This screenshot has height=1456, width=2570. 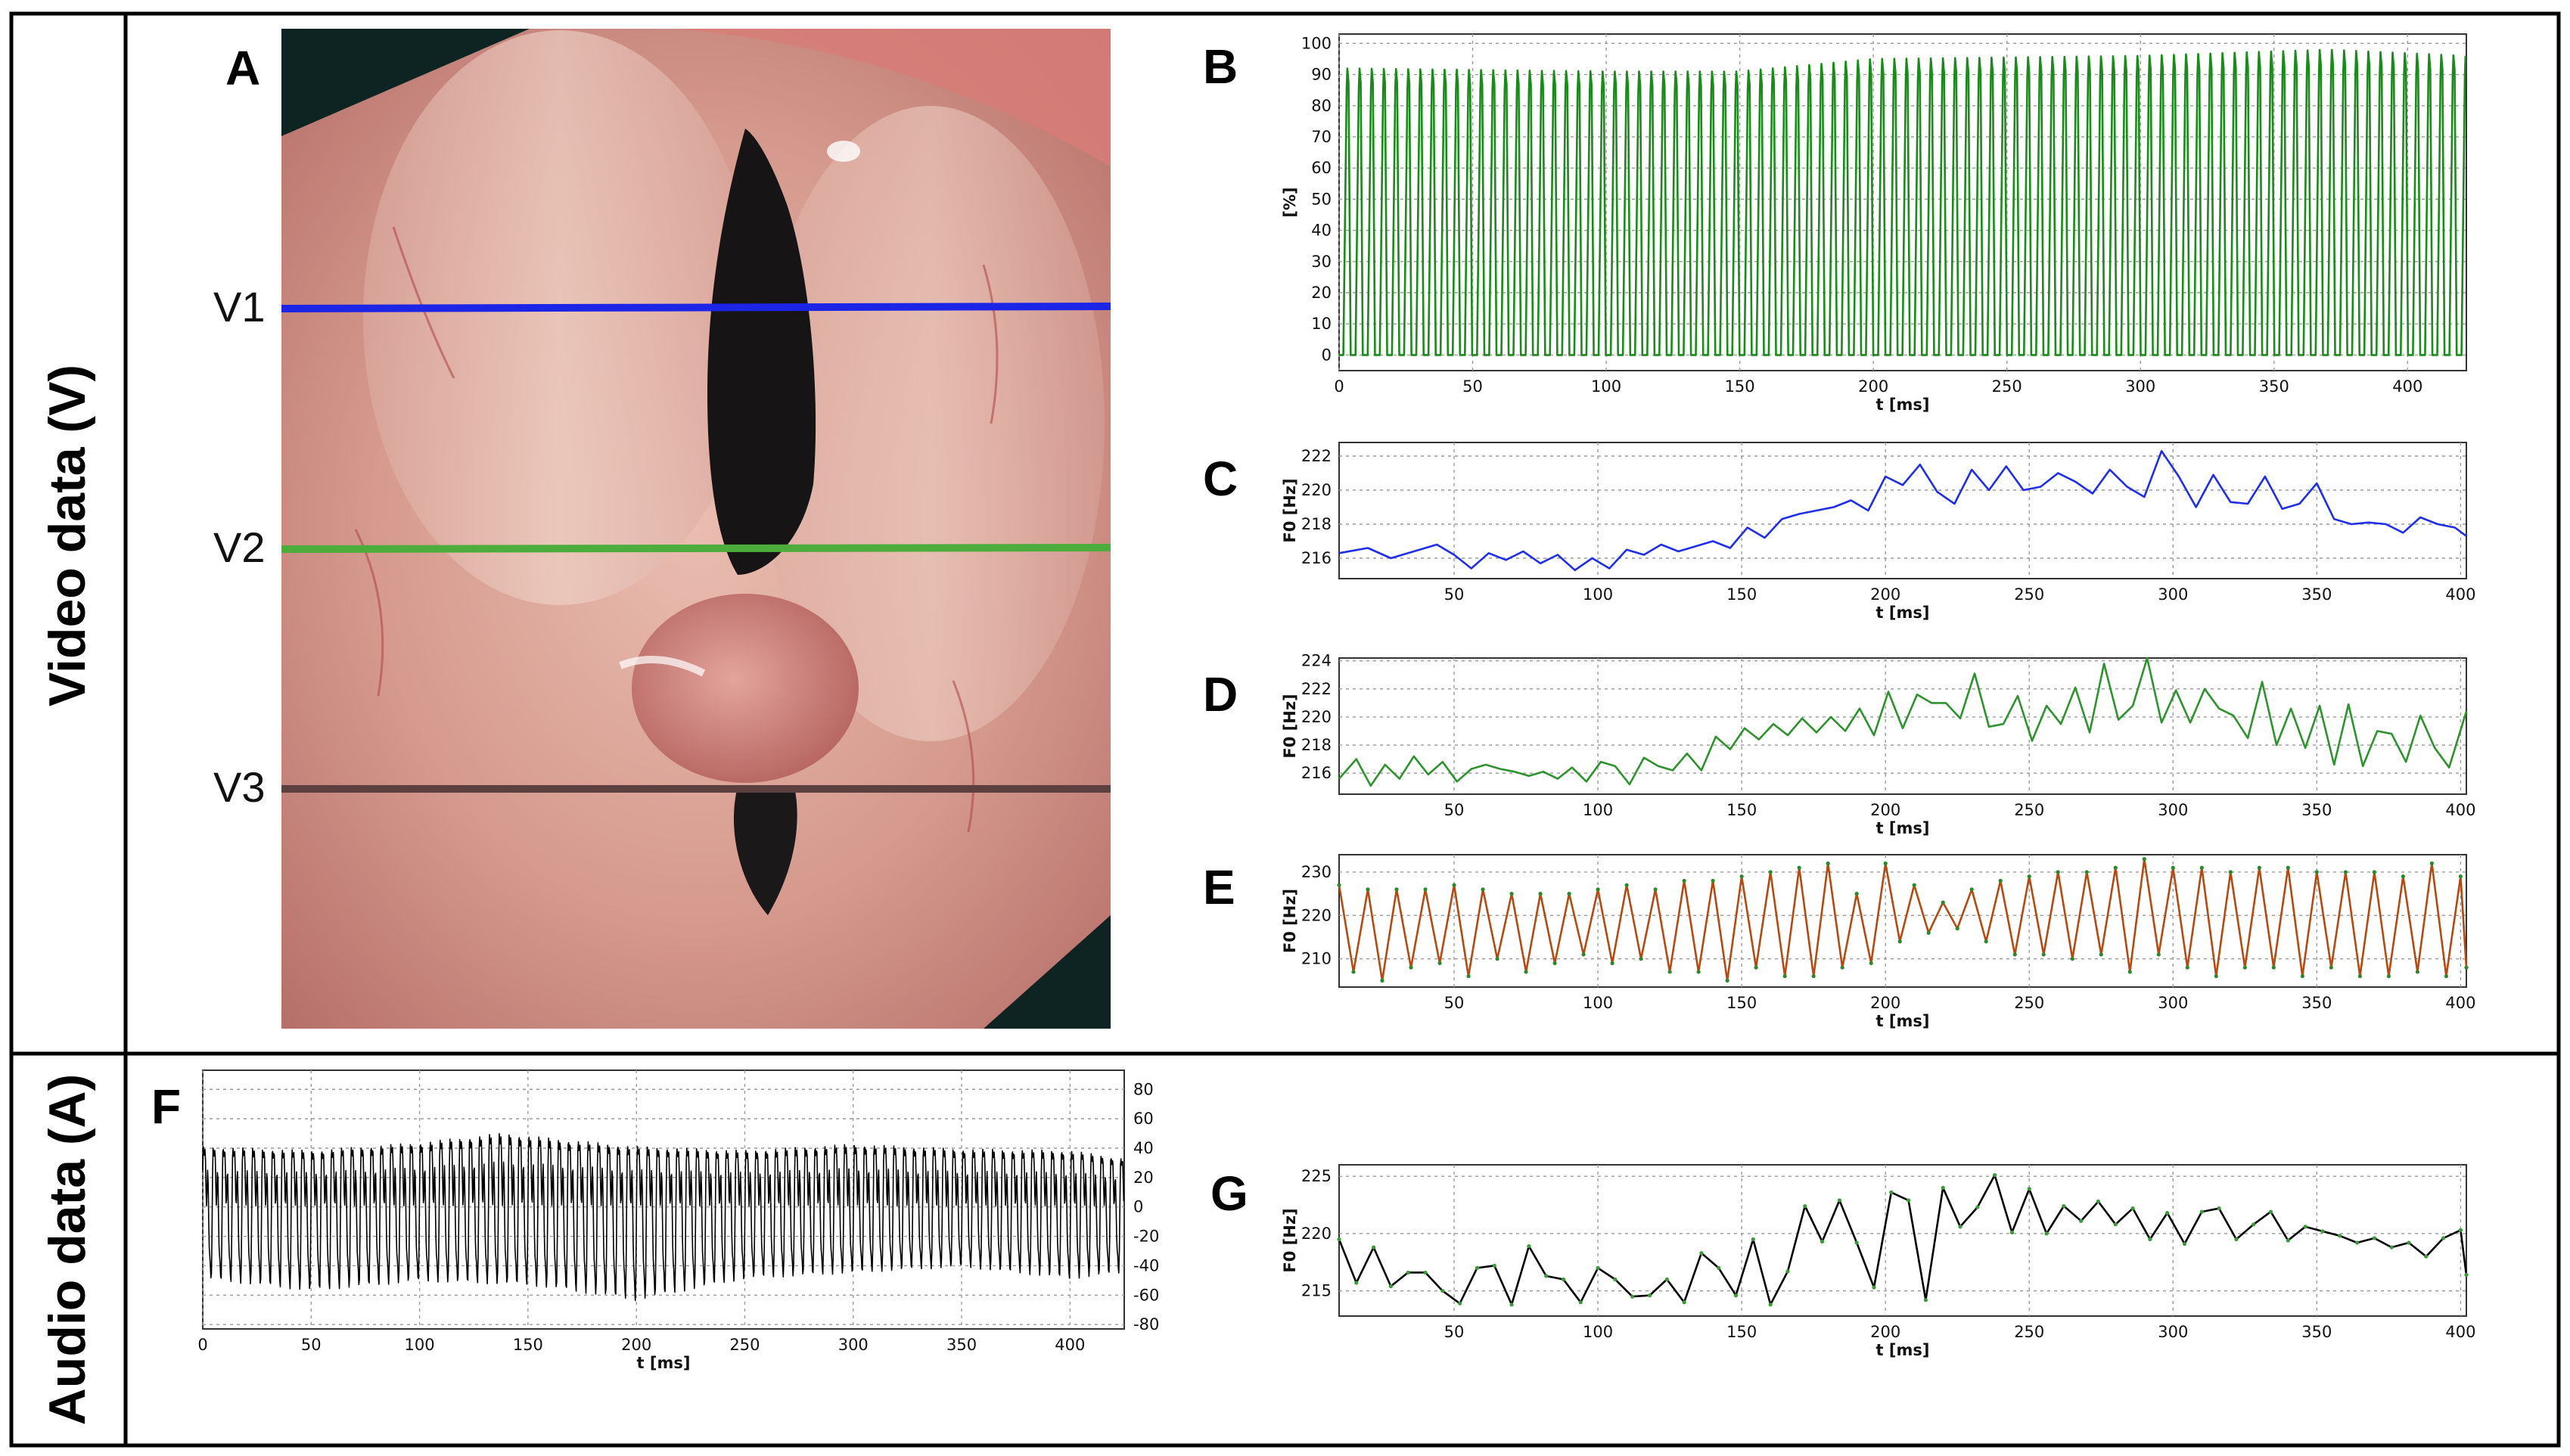 I want to click on label-v3: V3, so click(x=239, y=787).